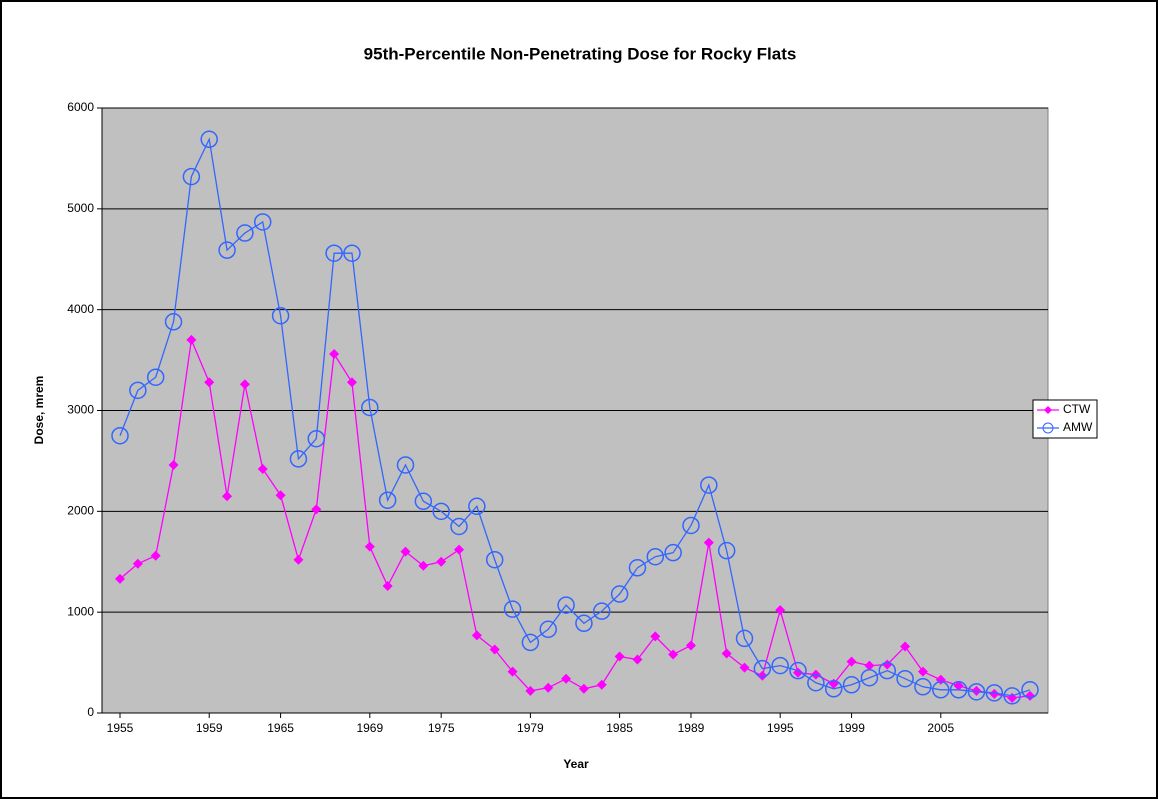 The height and width of the screenshot is (799, 1158). What do you see at coordinates (940, 728) in the screenshot?
I see `x-tick-label: 2005` at bounding box center [940, 728].